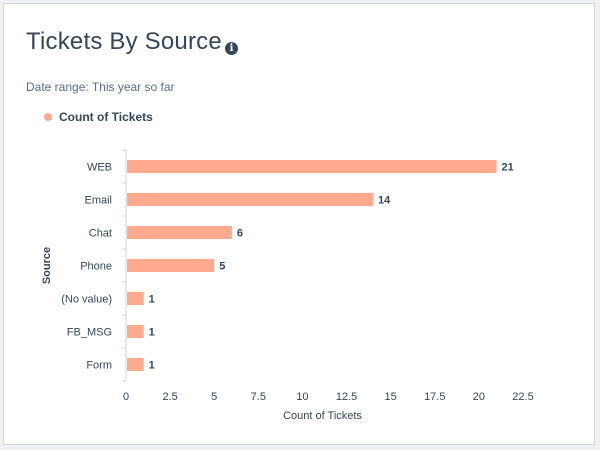  I want to click on x-tick-label: 5, so click(214, 397).